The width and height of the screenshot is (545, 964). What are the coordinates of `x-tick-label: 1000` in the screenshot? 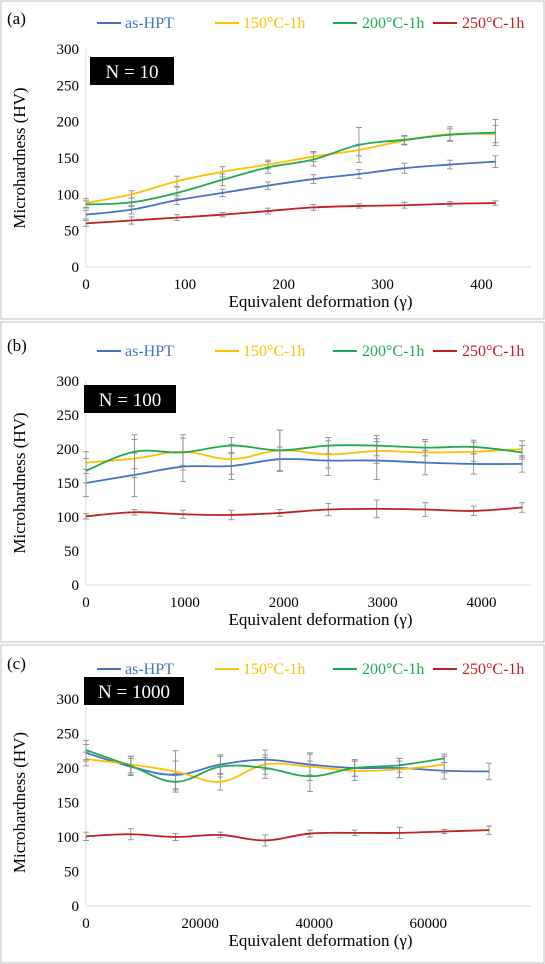 It's located at (185, 603).